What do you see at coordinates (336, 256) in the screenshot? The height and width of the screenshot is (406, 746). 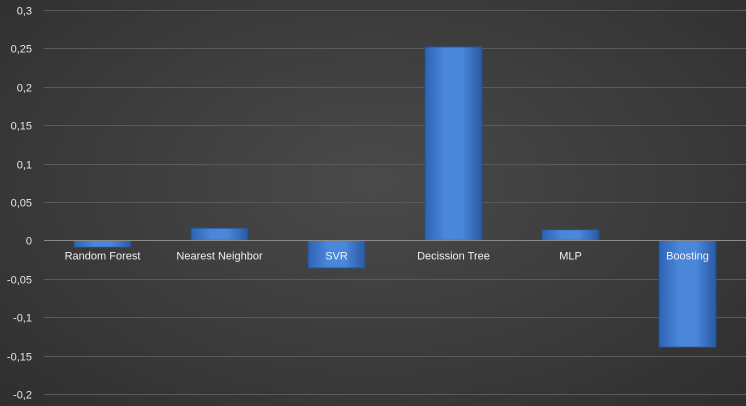 I see `category-label: SVR` at bounding box center [336, 256].